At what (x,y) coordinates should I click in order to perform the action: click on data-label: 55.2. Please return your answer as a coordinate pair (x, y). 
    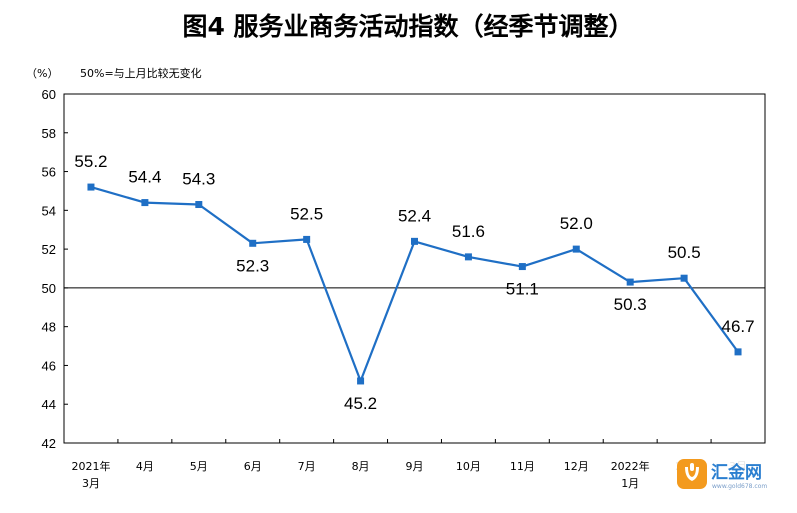
    Looking at the image, I should click on (90, 161).